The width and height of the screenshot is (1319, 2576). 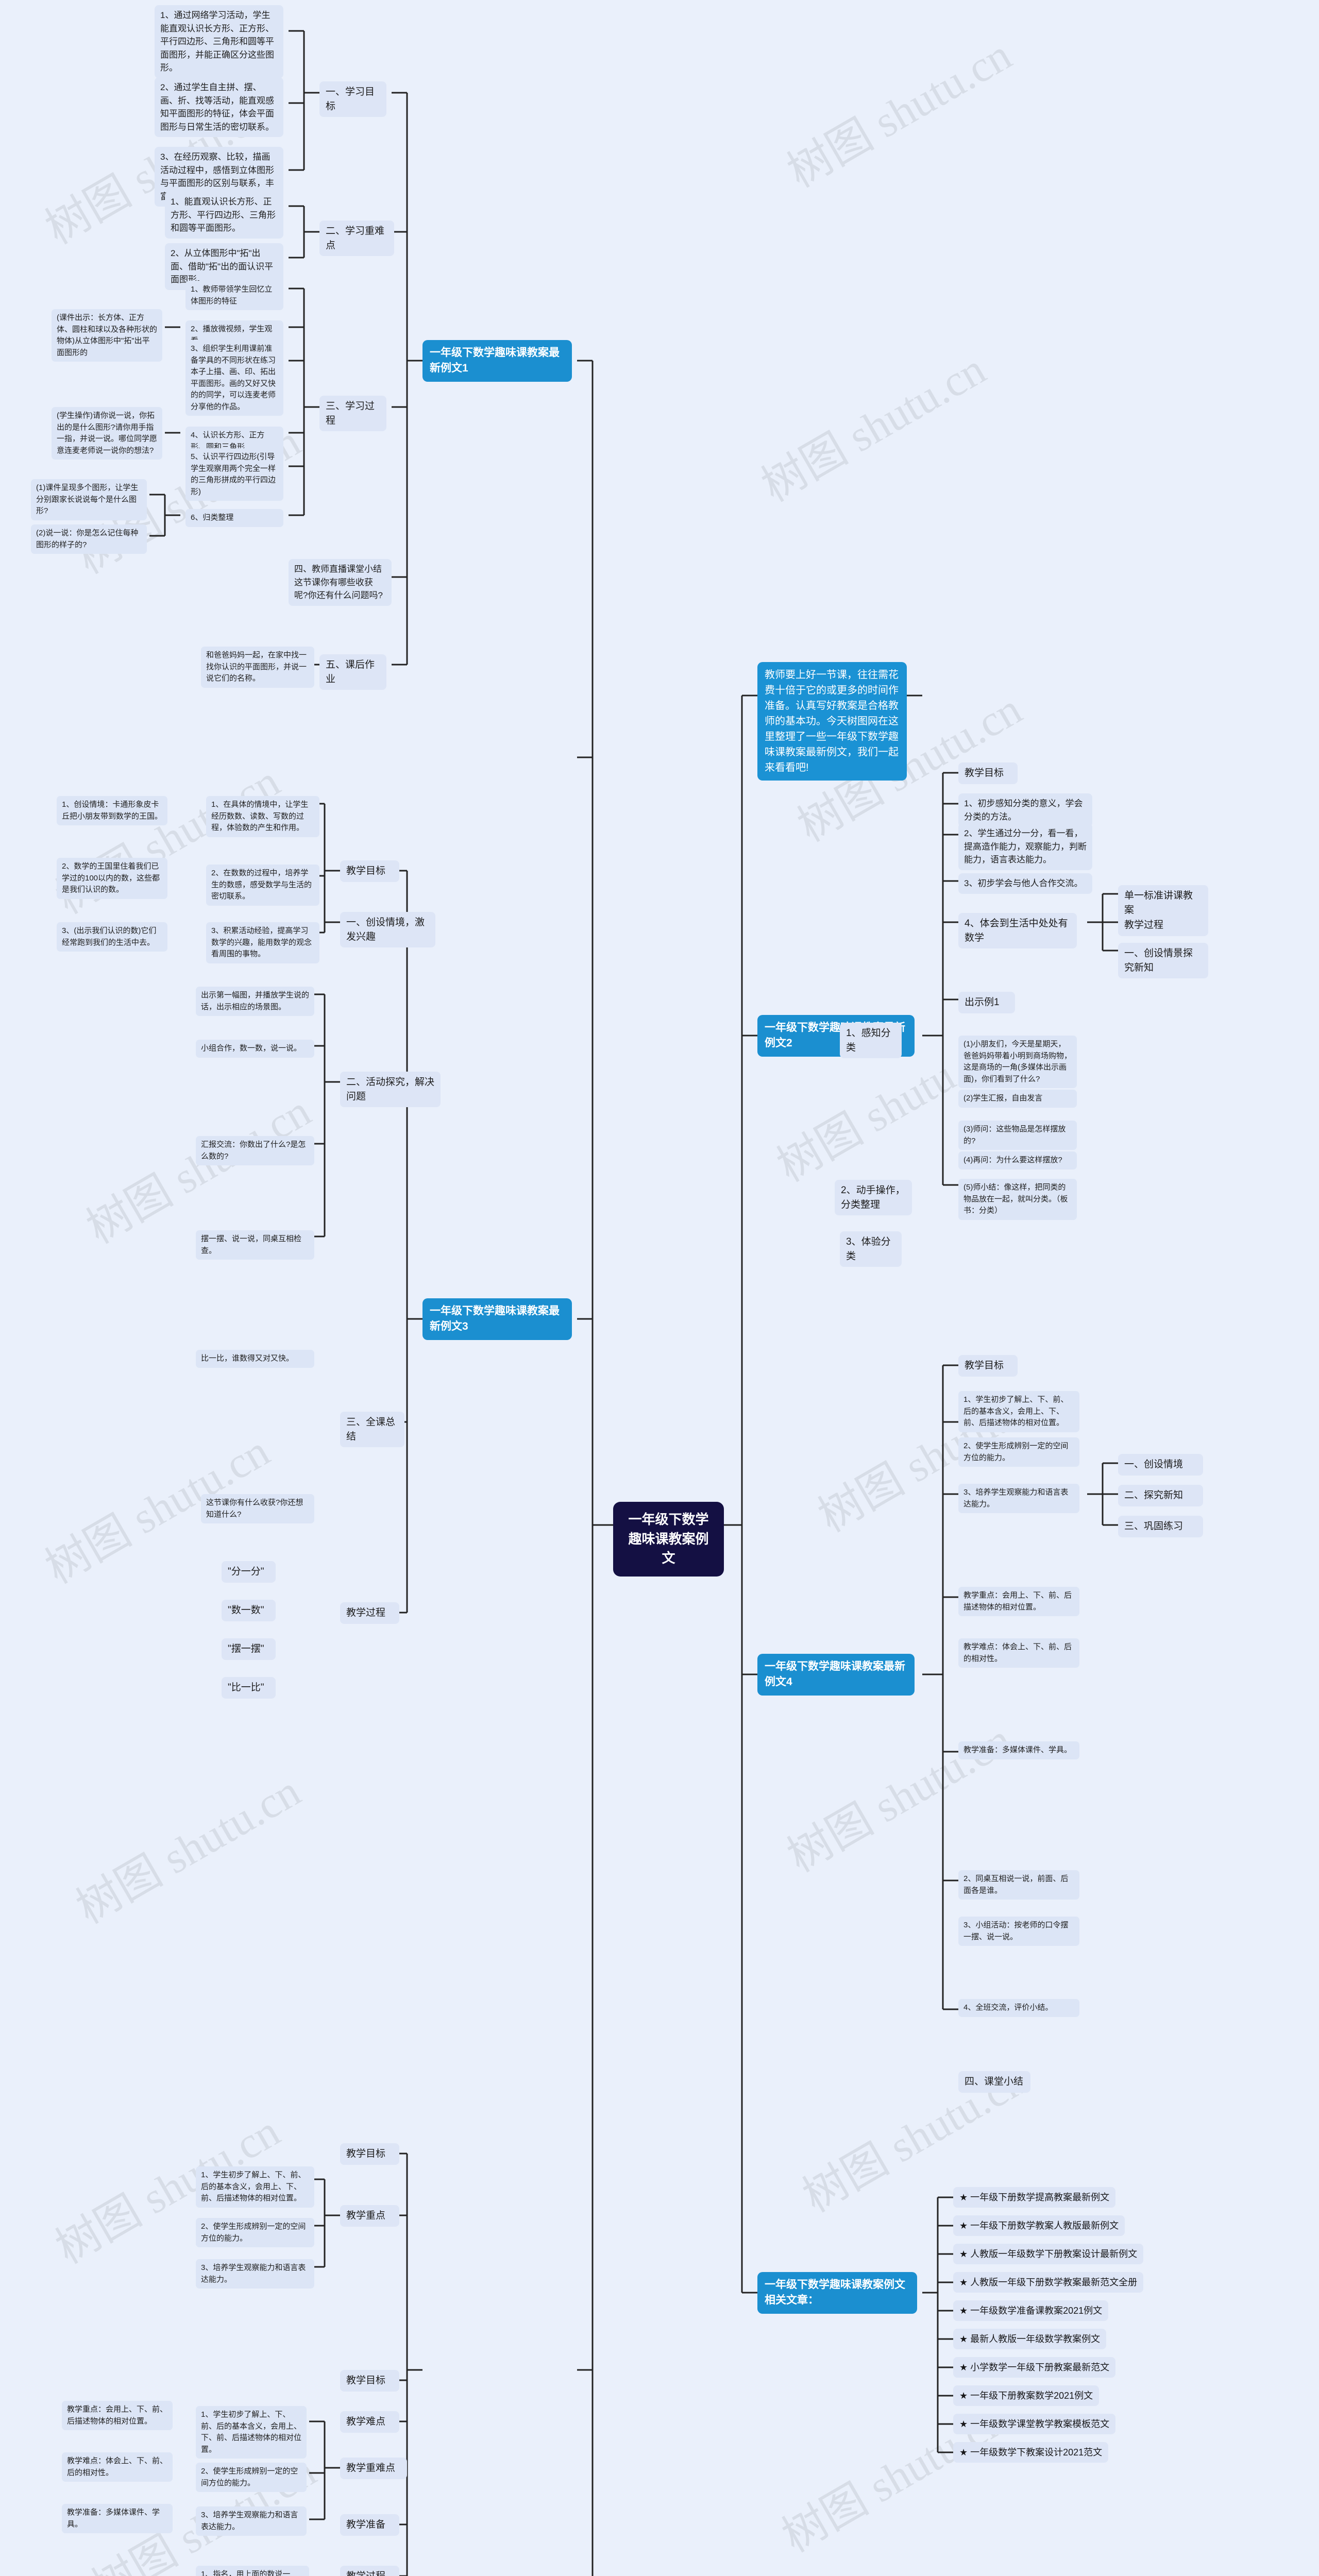 I want to click on related-article-5: ★ 一年级数学准备课教案2021例文, so click(x=1031, y=2310).